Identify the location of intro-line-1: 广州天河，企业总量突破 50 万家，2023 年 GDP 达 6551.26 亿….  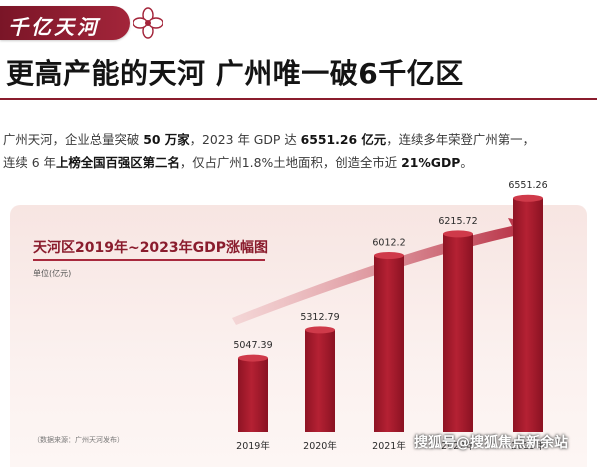
(300, 139).